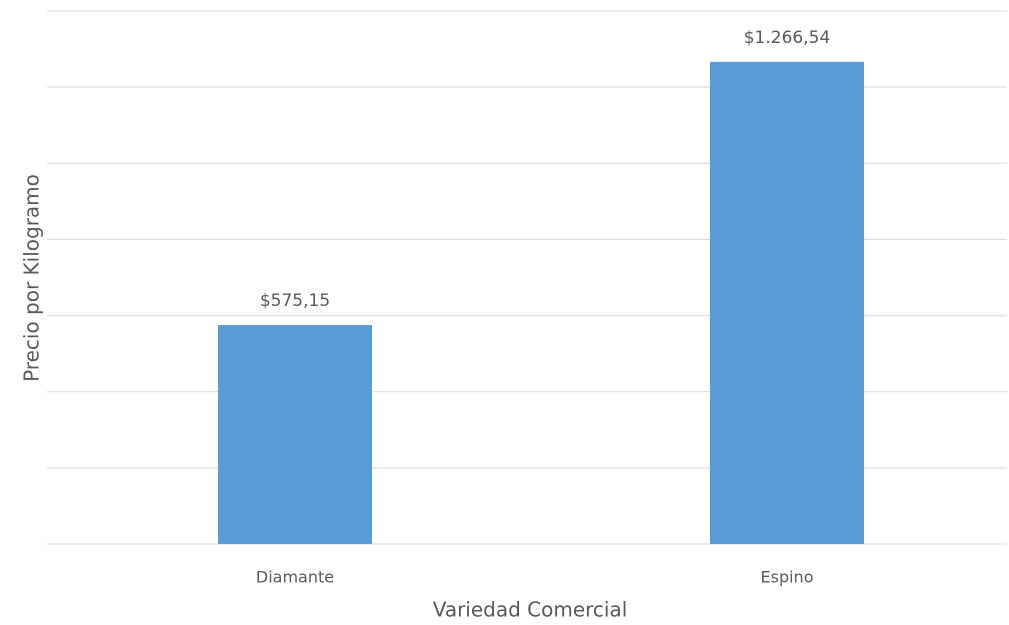 The image size is (1009, 625). What do you see at coordinates (787, 38) in the screenshot?
I see `data-label: $1.266,54` at bounding box center [787, 38].